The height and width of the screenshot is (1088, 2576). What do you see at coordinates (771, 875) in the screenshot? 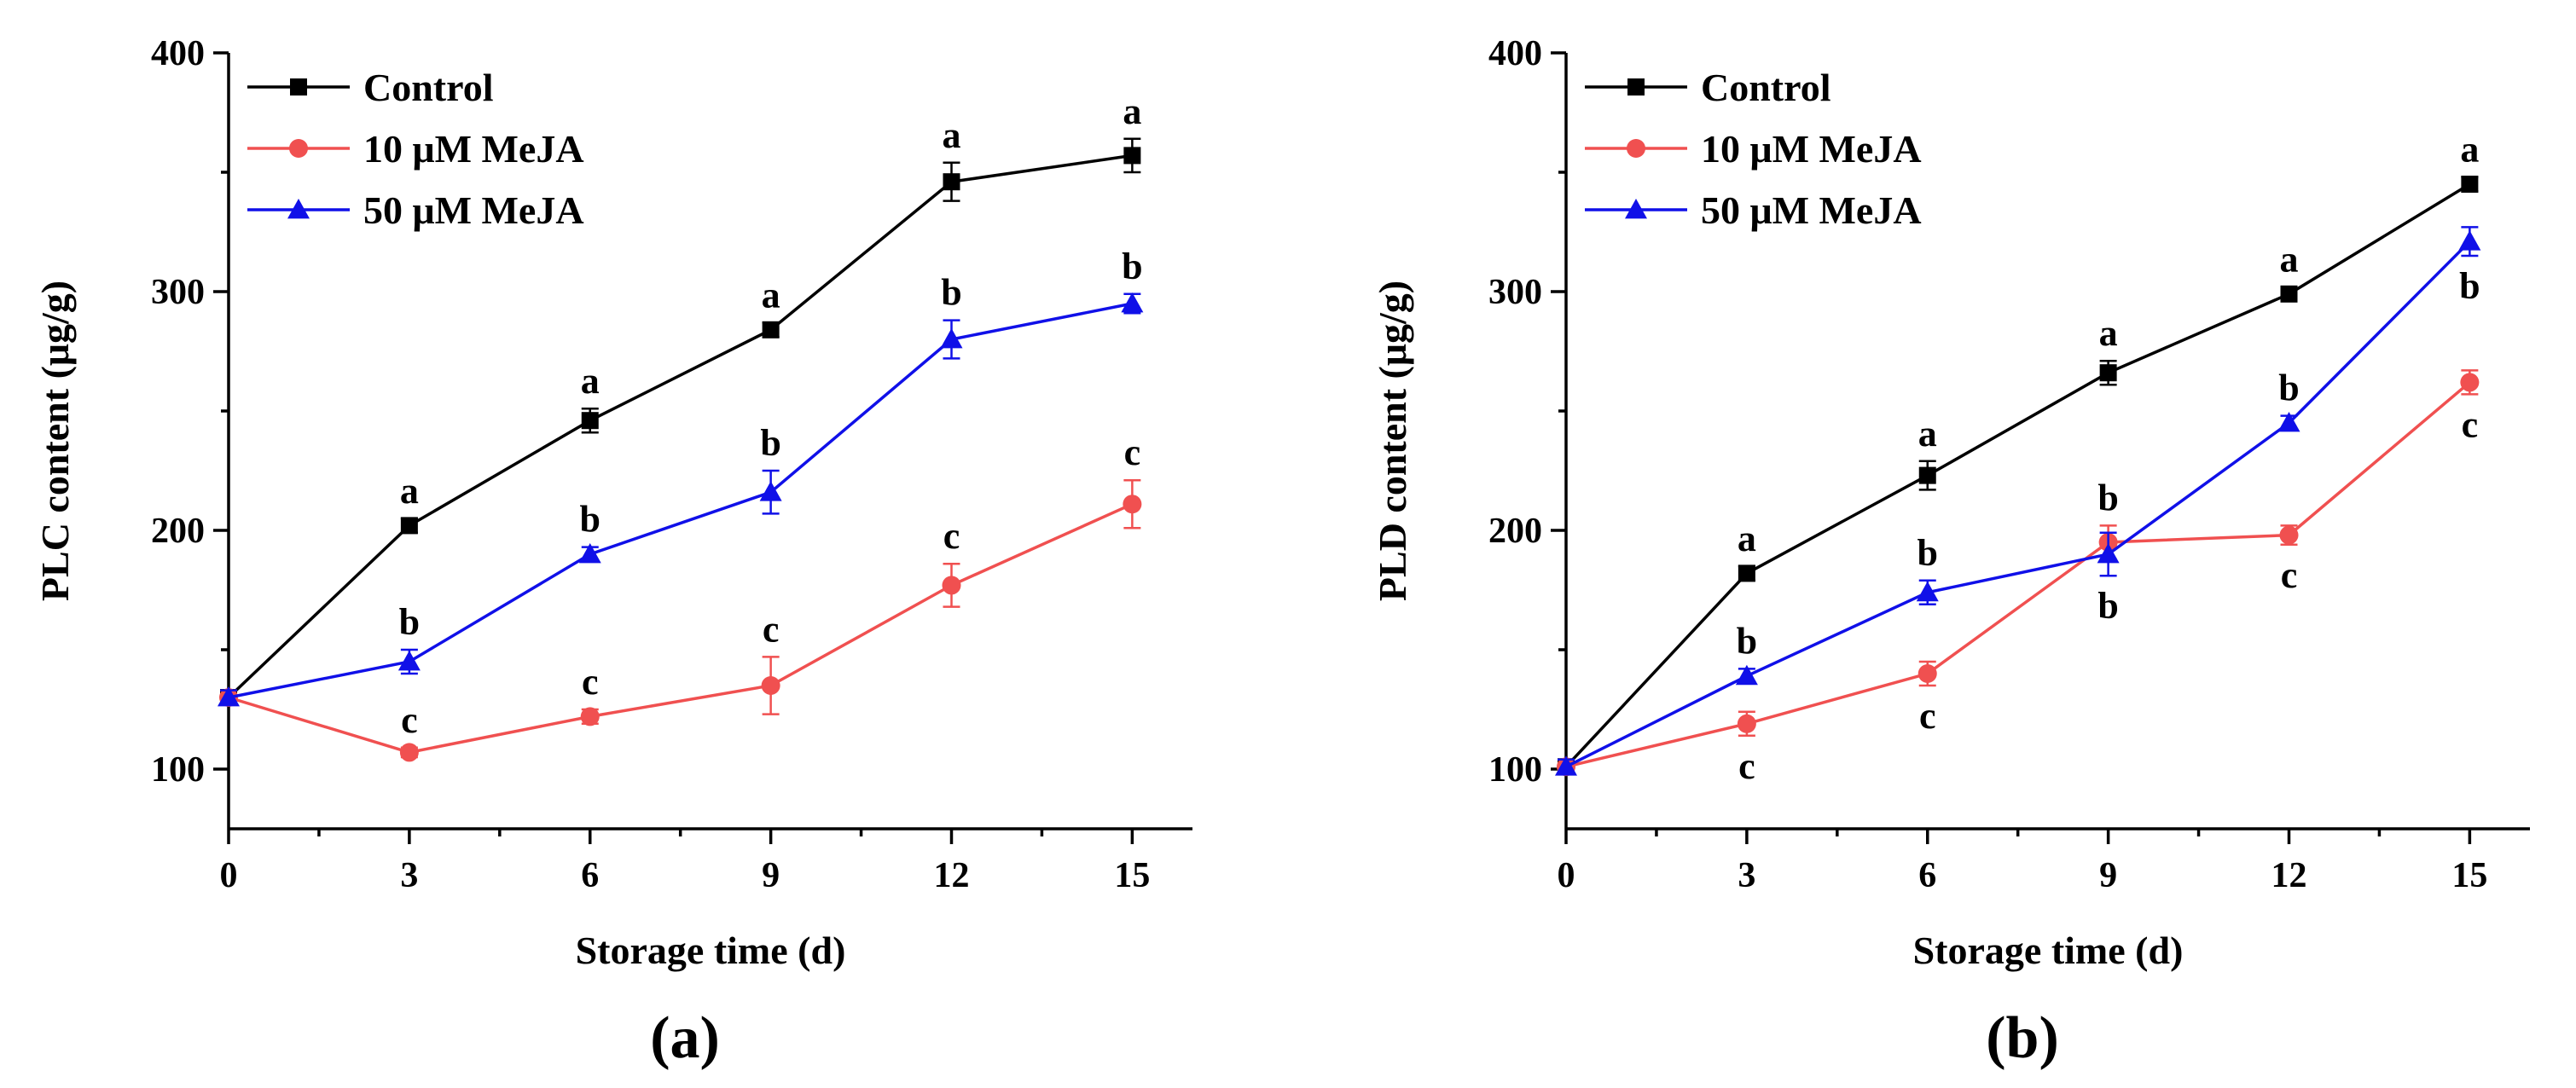
I see `x-tick-label: 9` at bounding box center [771, 875].